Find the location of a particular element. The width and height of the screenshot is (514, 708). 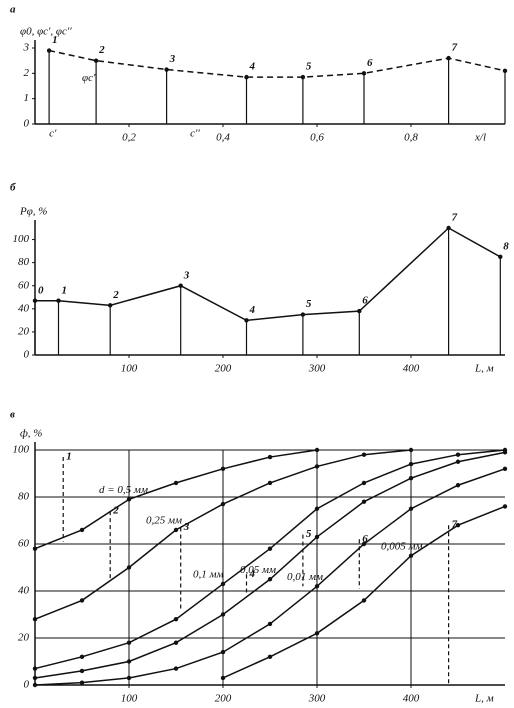

annotation: φc' is located at coordinates (89, 78).